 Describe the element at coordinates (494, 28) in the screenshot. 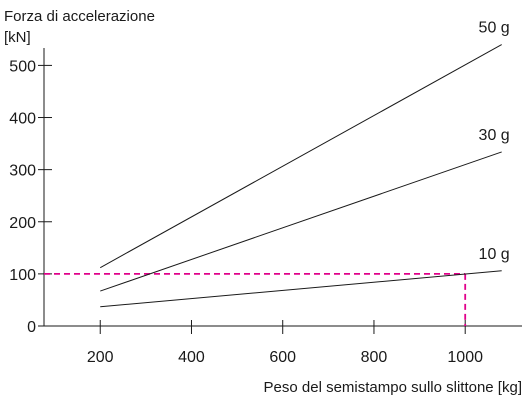

I see `series-label-50g: 50 g` at that location.